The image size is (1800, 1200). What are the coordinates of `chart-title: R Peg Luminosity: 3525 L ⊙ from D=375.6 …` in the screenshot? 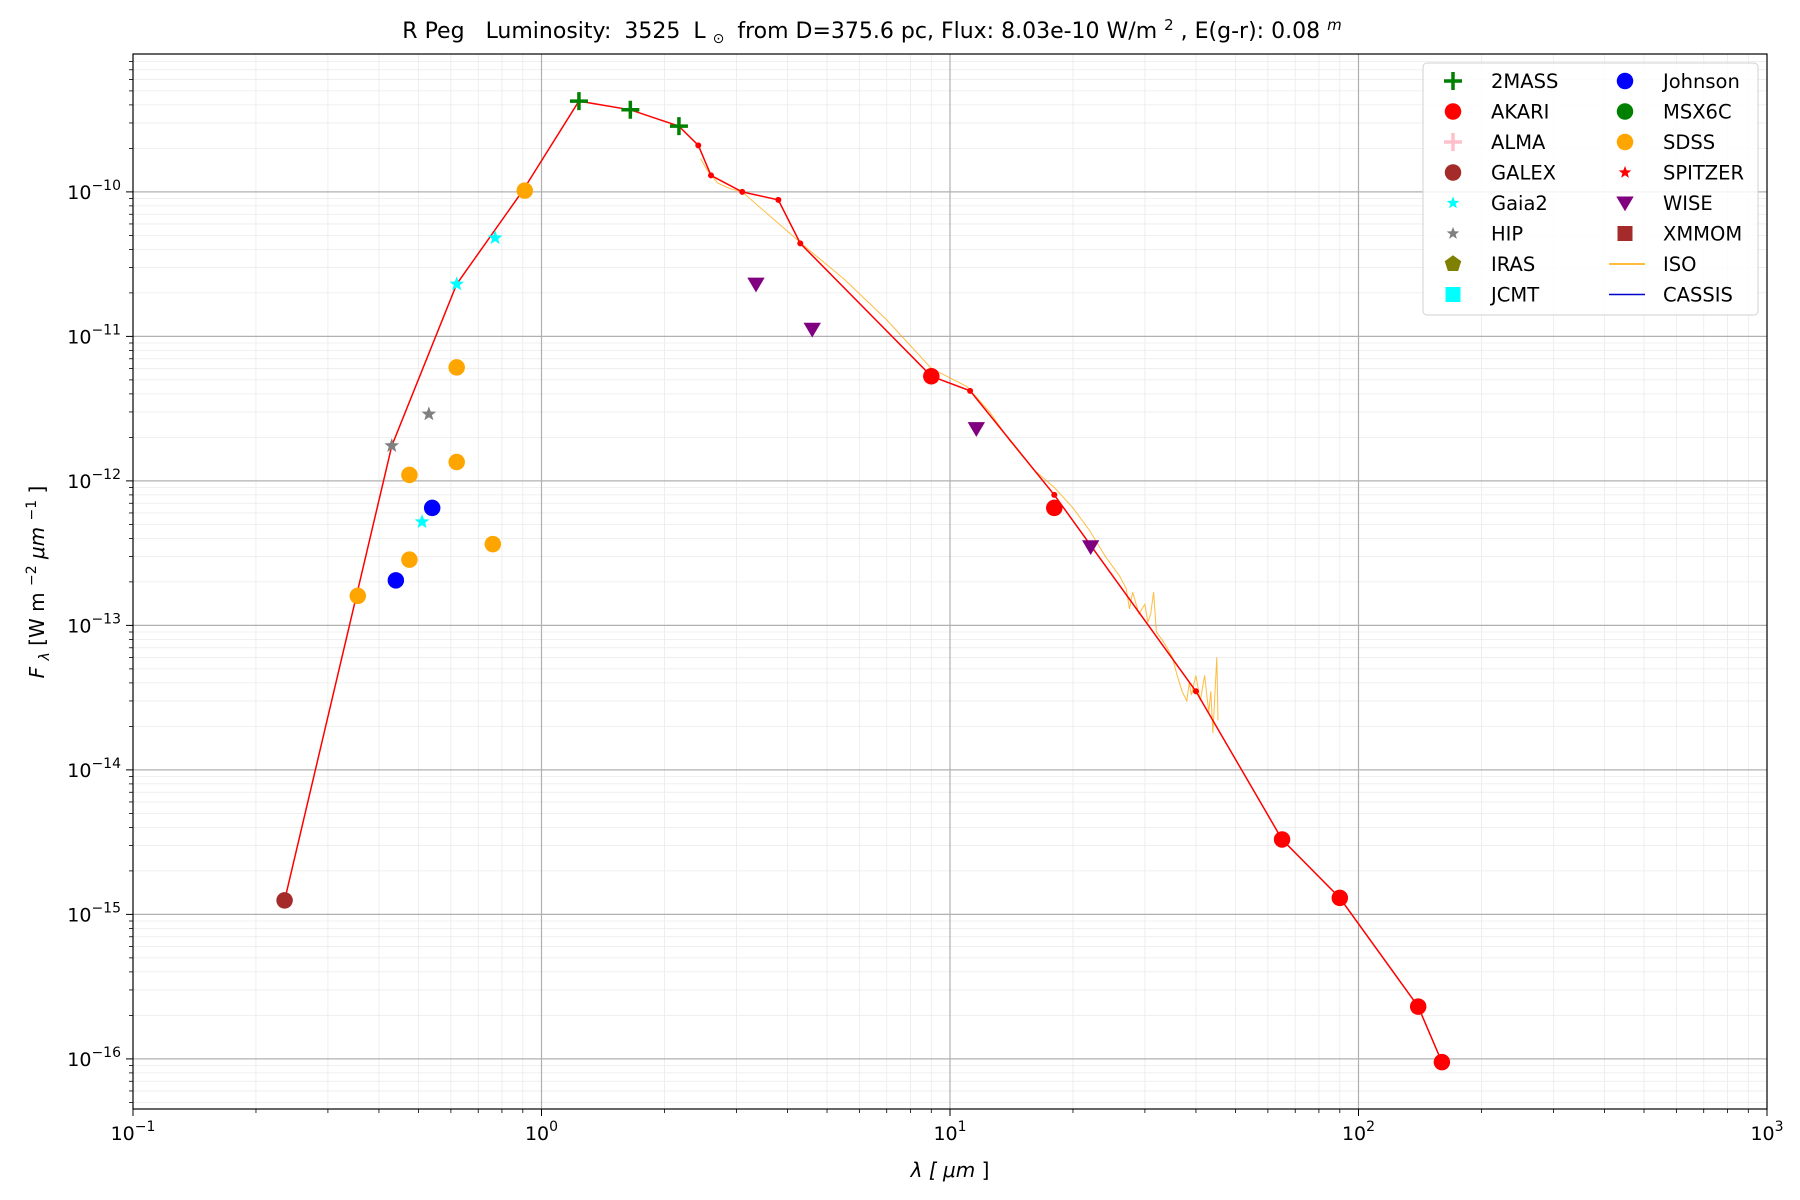 It's located at (871, 30).